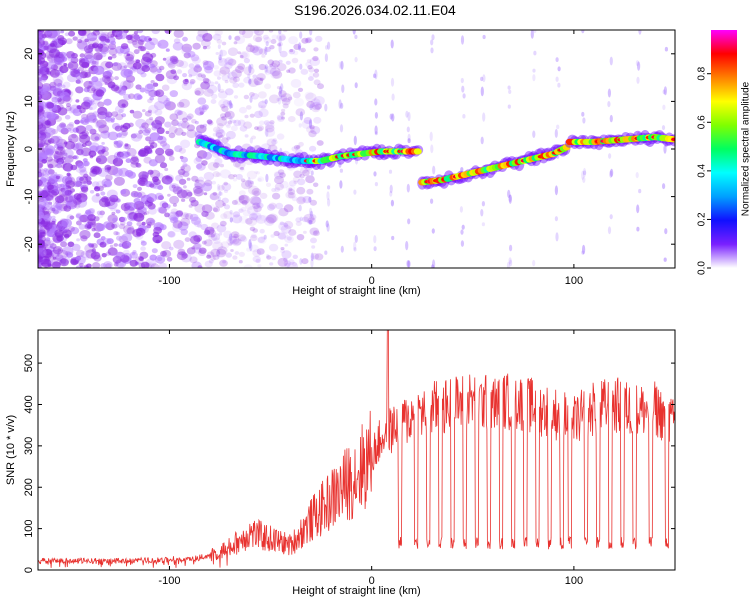  What do you see at coordinates (29, 570) in the screenshot?
I see `bottom-y-tick-label: 0` at bounding box center [29, 570].